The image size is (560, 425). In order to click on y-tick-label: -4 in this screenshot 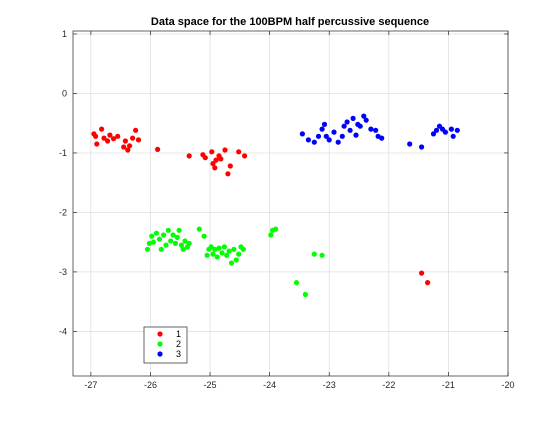, I will do `click(63, 331)`.